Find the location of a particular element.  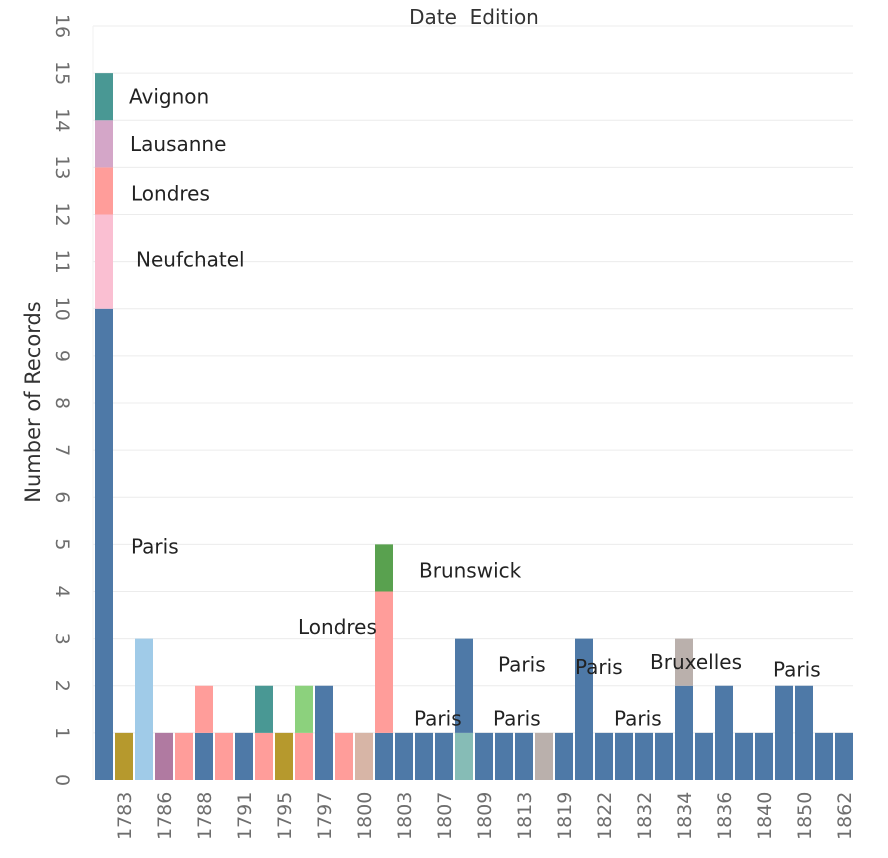

x-tick-label: 1795 is located at coordinates (285, 816).